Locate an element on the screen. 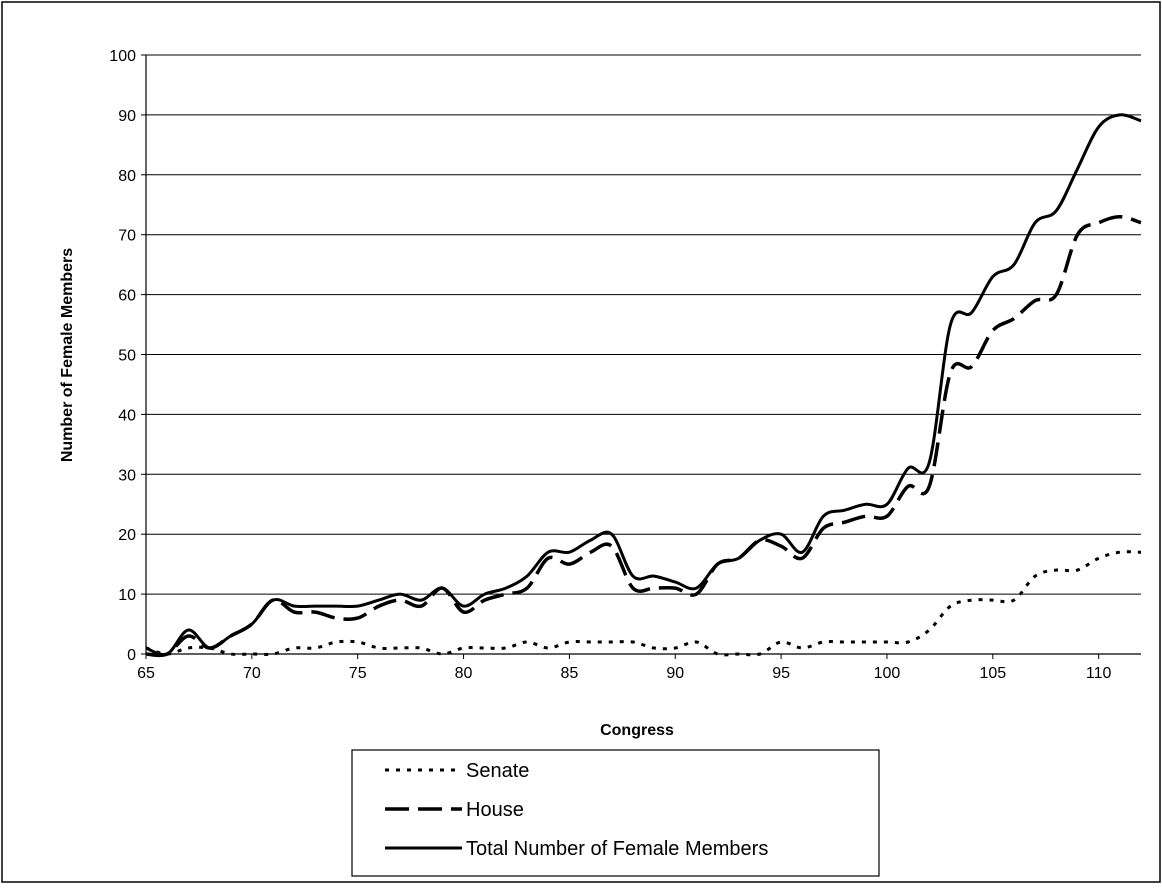  legend-label: Total Number of Female Members is located at coordinates (617, 849).